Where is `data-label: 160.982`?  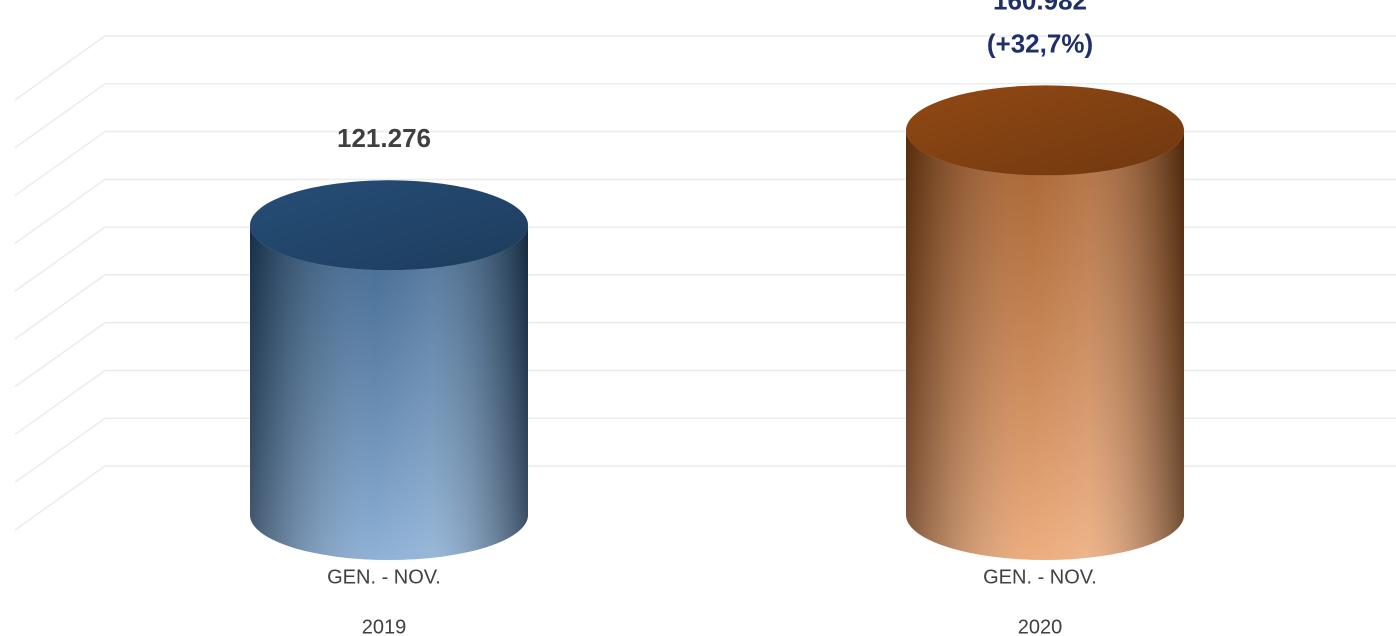
data-label: 160.982 is located at coordinates (1040, 7).